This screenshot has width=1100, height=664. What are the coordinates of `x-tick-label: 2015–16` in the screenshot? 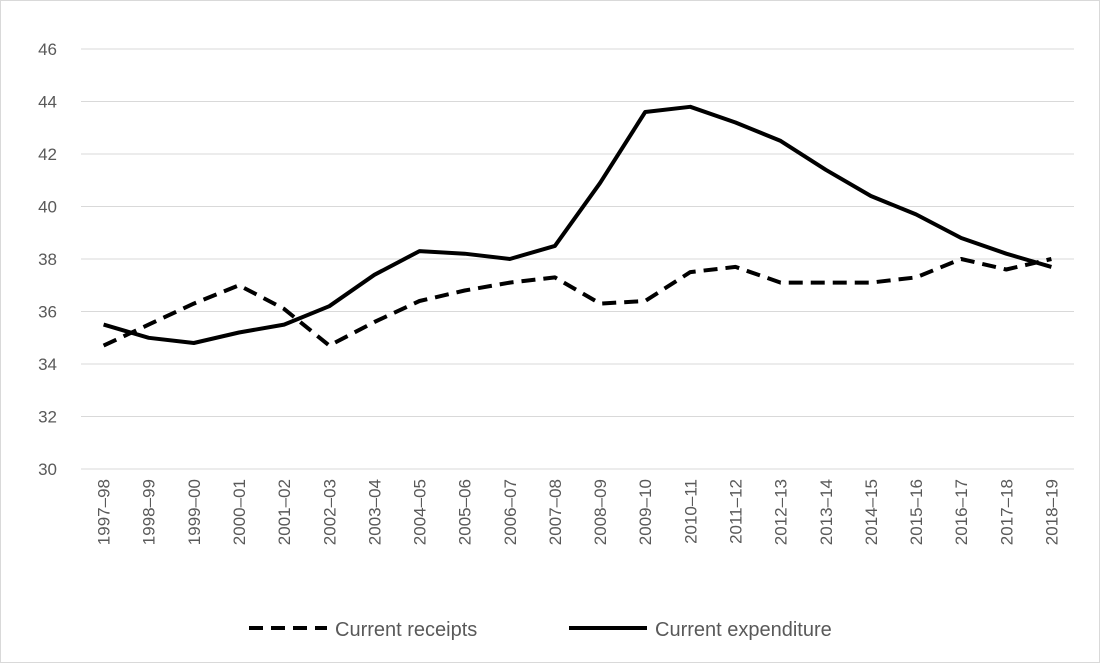 It's located at (916, 512).